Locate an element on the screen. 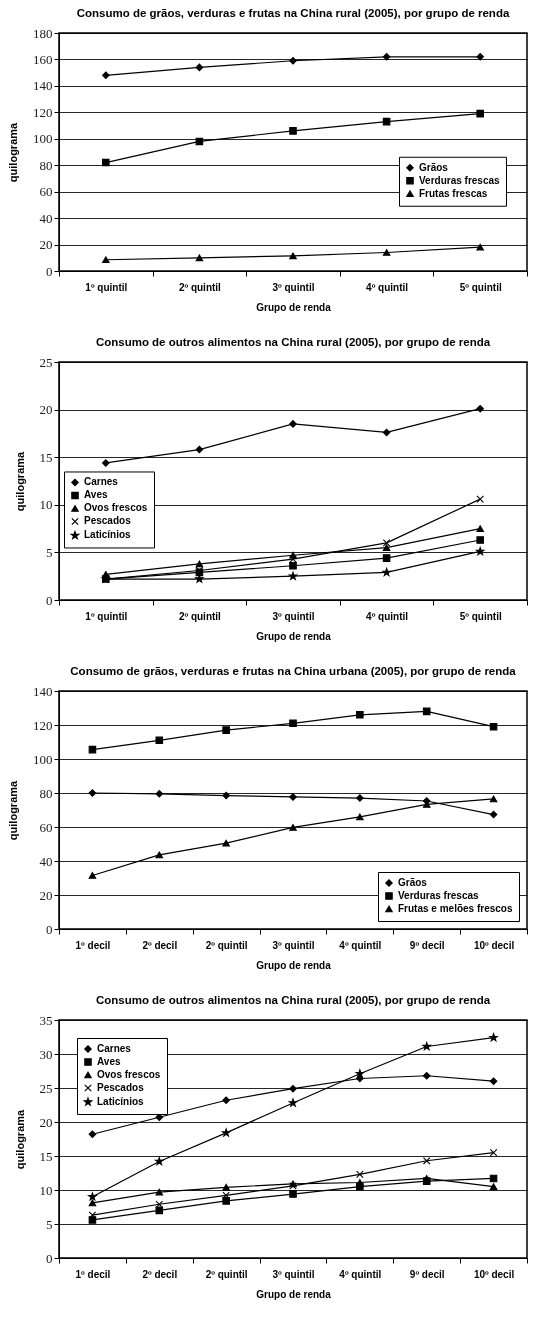 The width and height of the screenshot is (553, 1343). y-tick-label: 160 is located at coordinates (43, 59).